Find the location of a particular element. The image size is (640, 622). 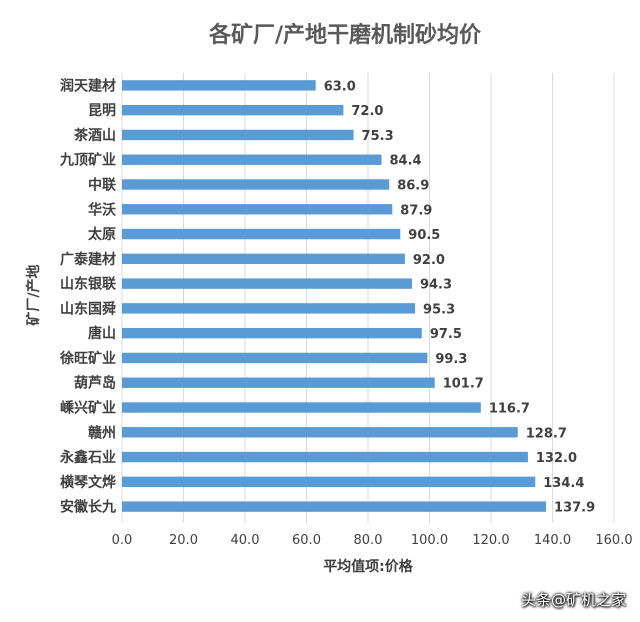

value-label: 137.9 is located at coordinates (574, 508).